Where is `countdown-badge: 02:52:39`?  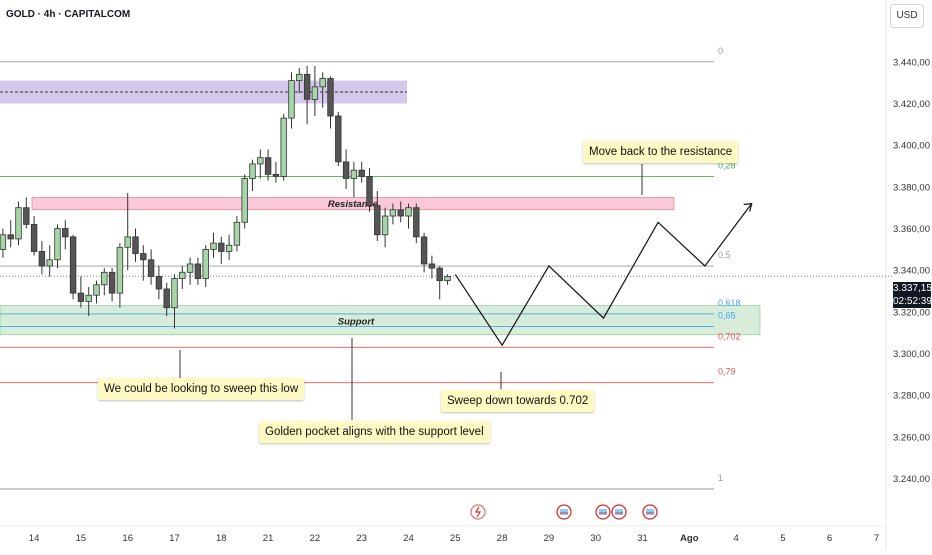 countdown-badge: 02:52:39 is located at coordinates (912, 301).